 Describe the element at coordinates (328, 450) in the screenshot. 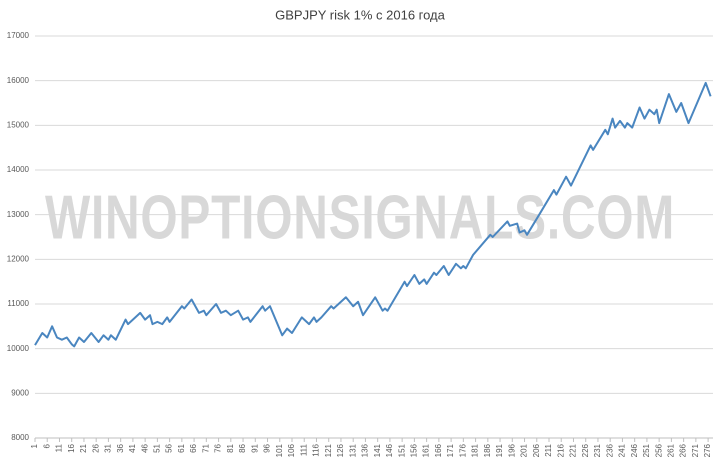

I see `x-tick-label: 121` at that location.